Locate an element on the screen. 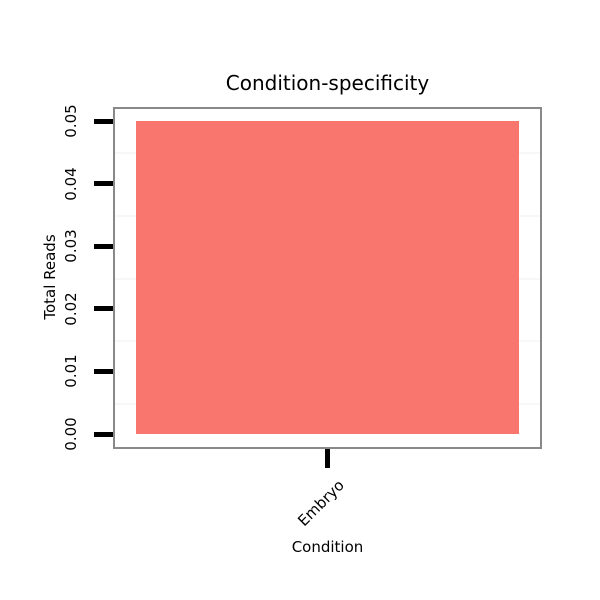 This screenshot has width=600, height=600. y-axis-title: Total Reads is located at coordinates (50, 277).